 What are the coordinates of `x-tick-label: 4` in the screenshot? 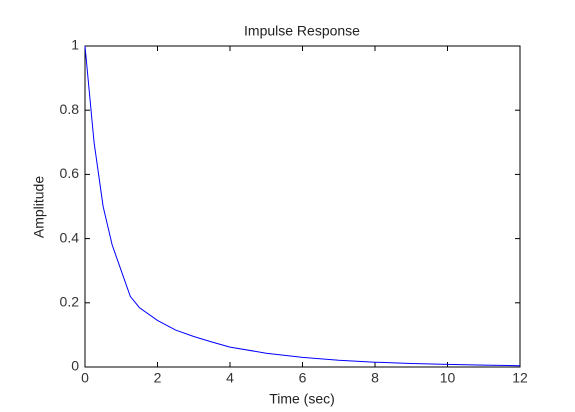 It's located at (230, 378).